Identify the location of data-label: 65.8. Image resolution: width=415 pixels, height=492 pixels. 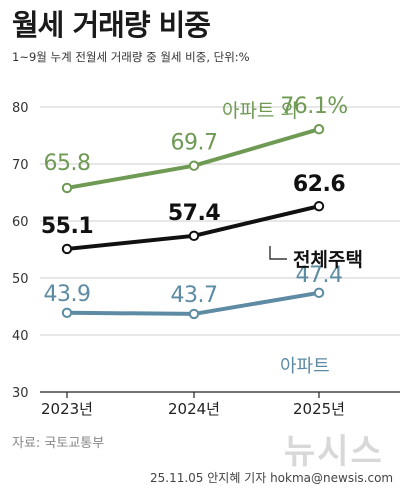
(67, 163).